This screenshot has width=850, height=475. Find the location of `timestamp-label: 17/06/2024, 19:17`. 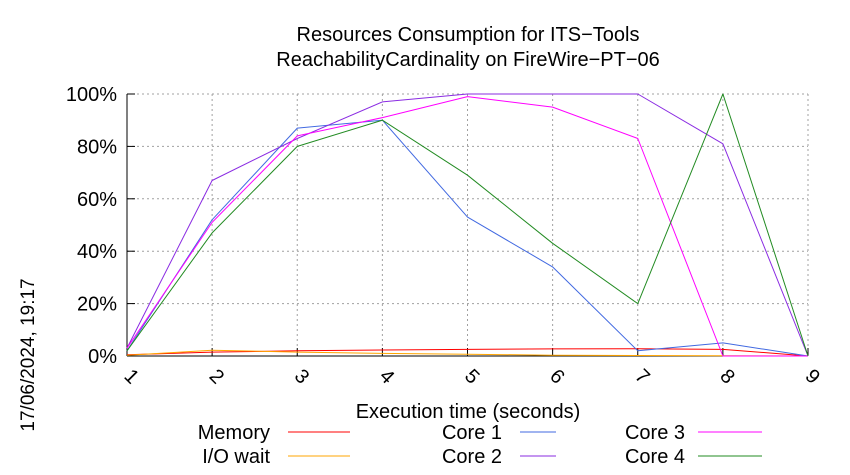

timestamp-label: 17/06/2024, 19:17 is located at coordinates (28, 354).